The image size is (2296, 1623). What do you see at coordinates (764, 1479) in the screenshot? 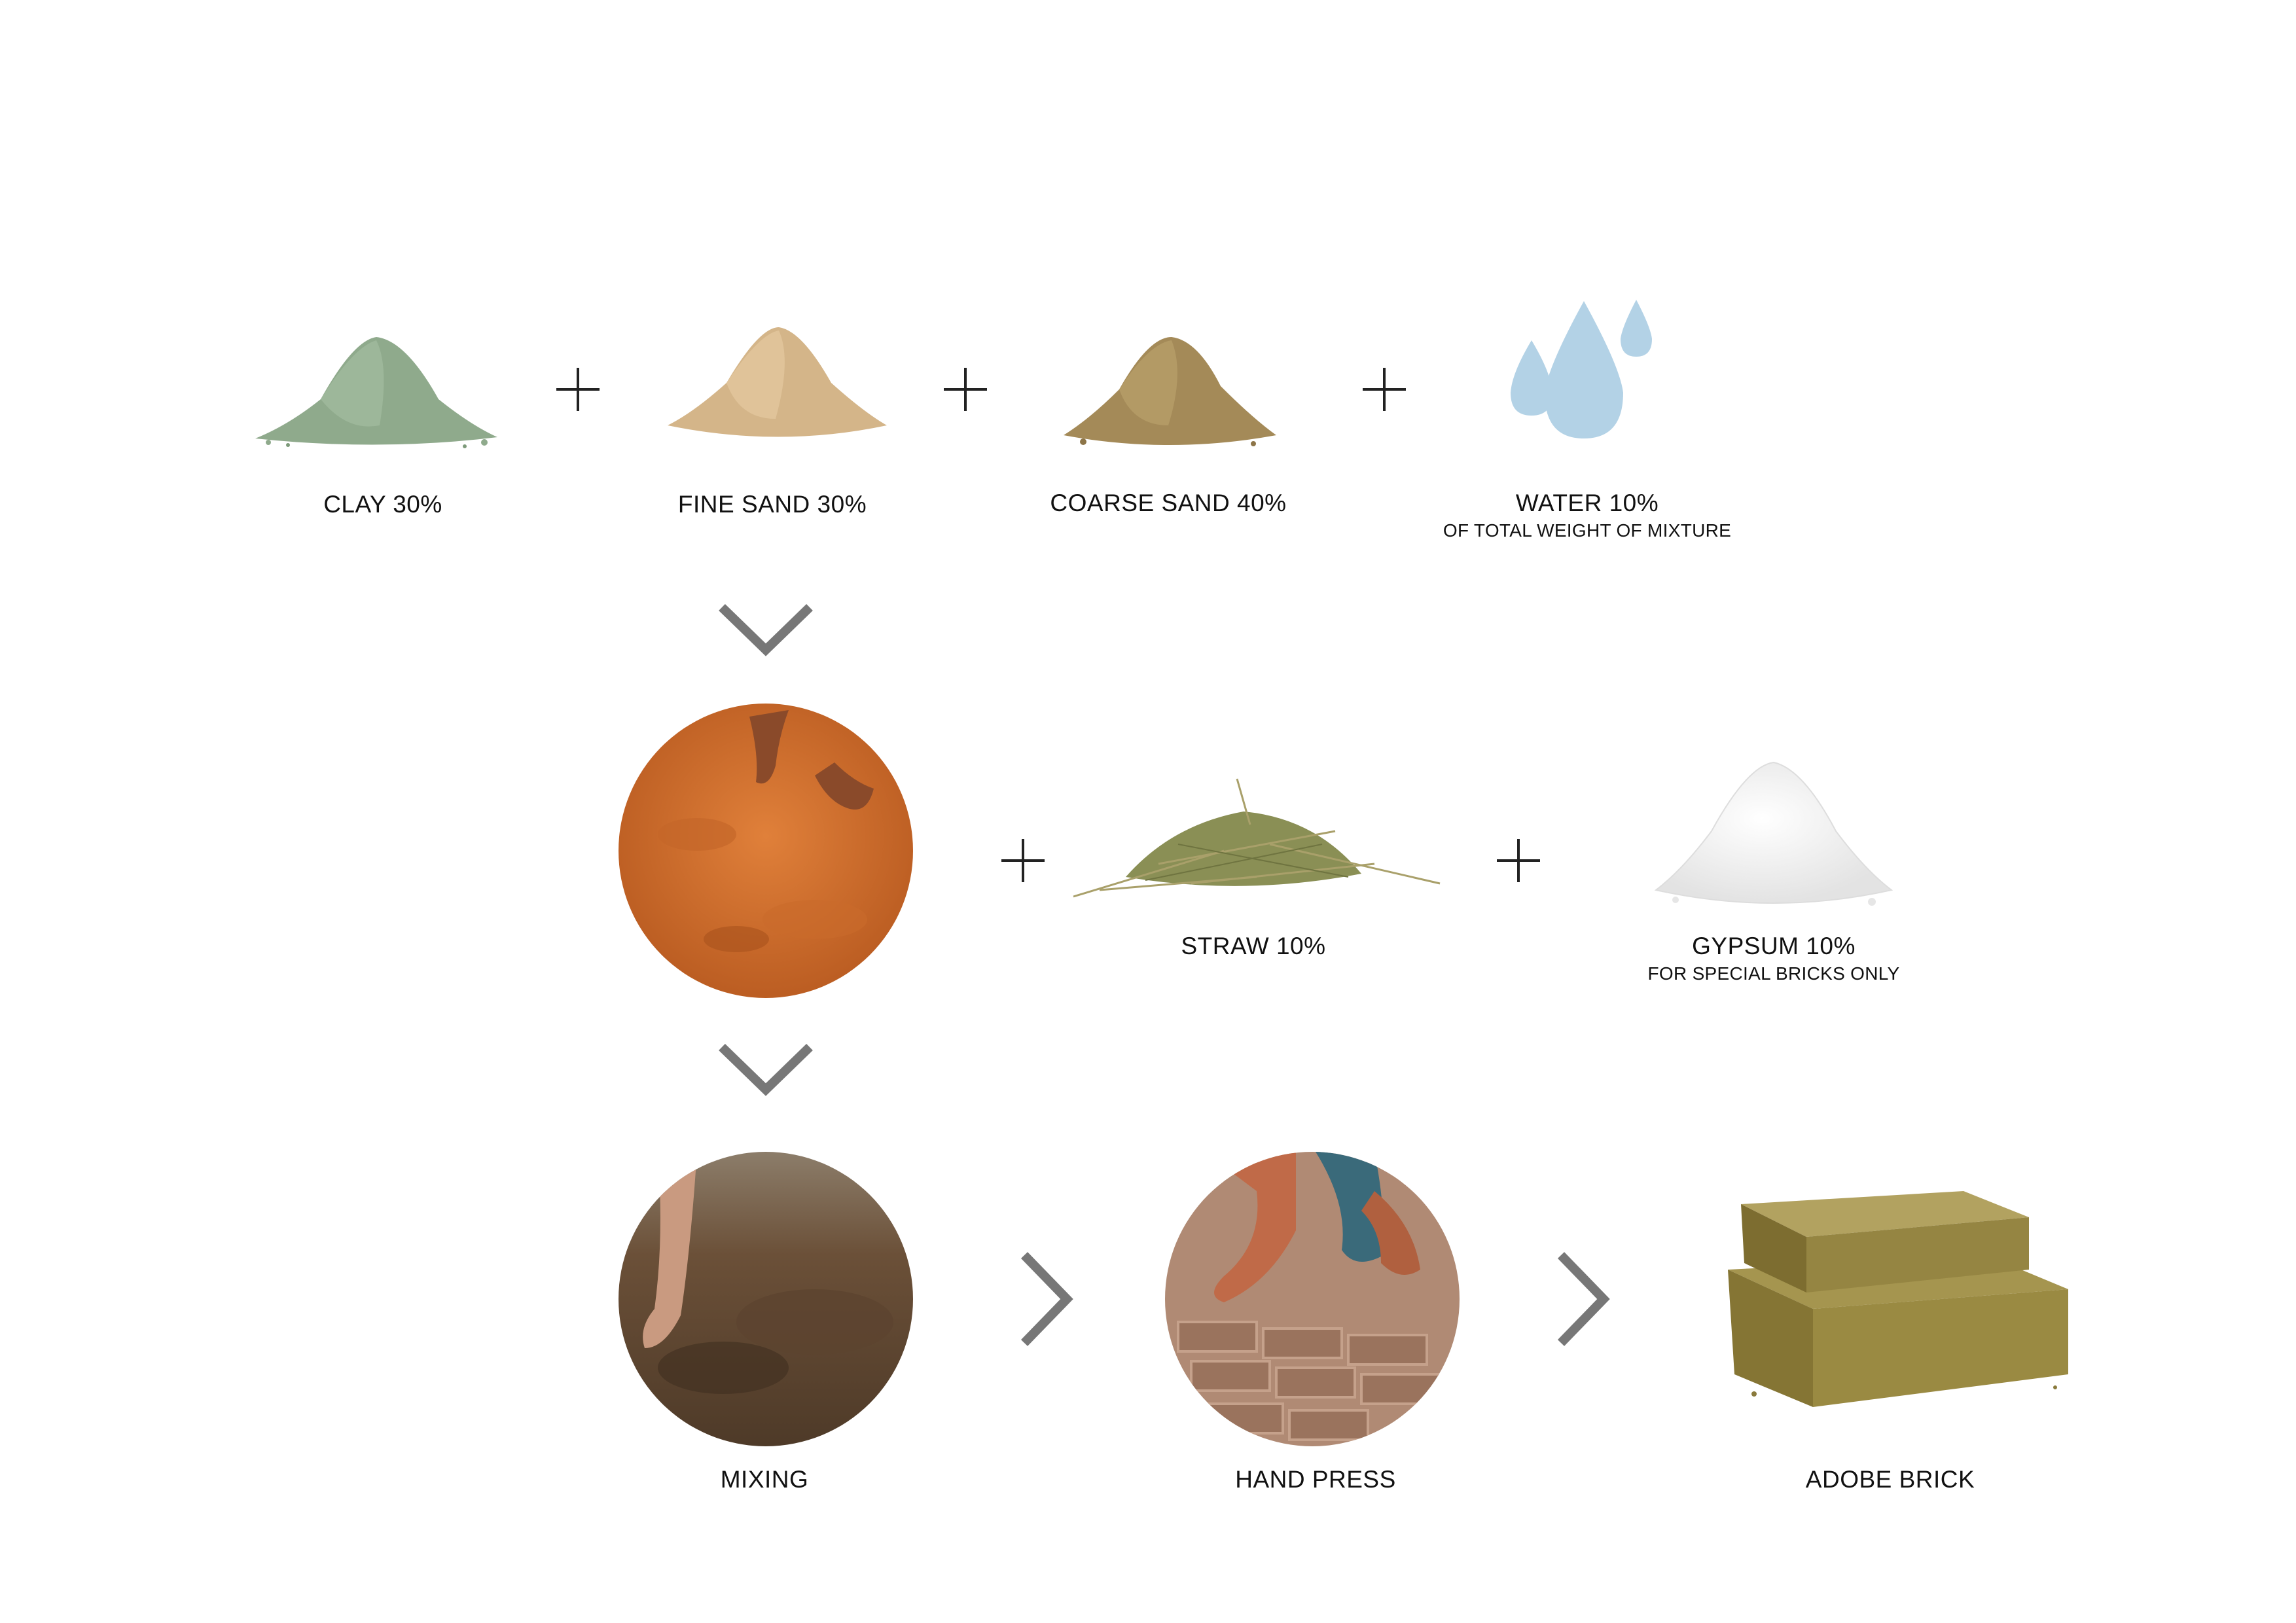
I see `mixing-label: MIXING` at bounding box center [764, 1479].